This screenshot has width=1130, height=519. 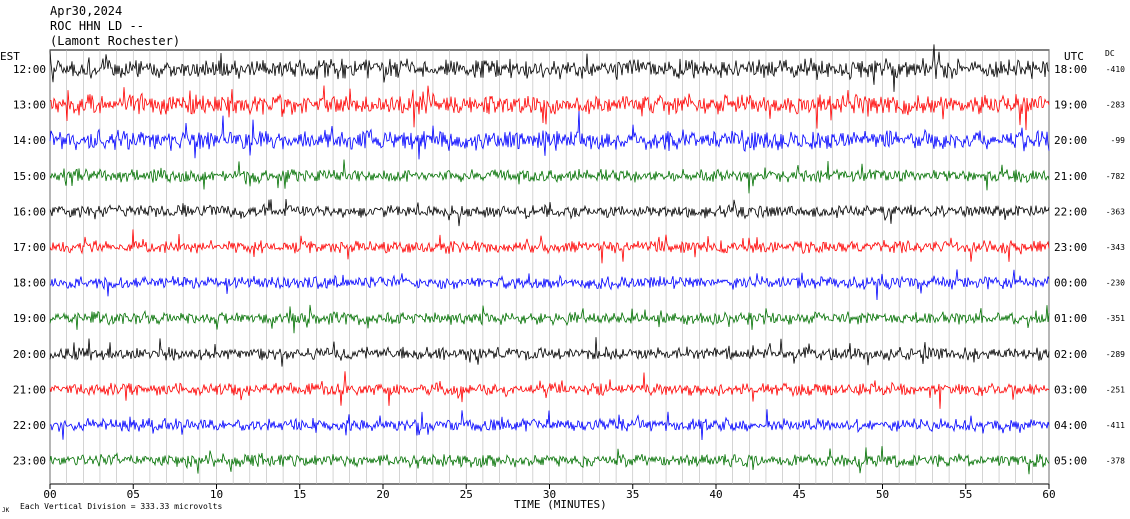 I want to click on est-hour-label: 21:00, so click(x=29, y=389).